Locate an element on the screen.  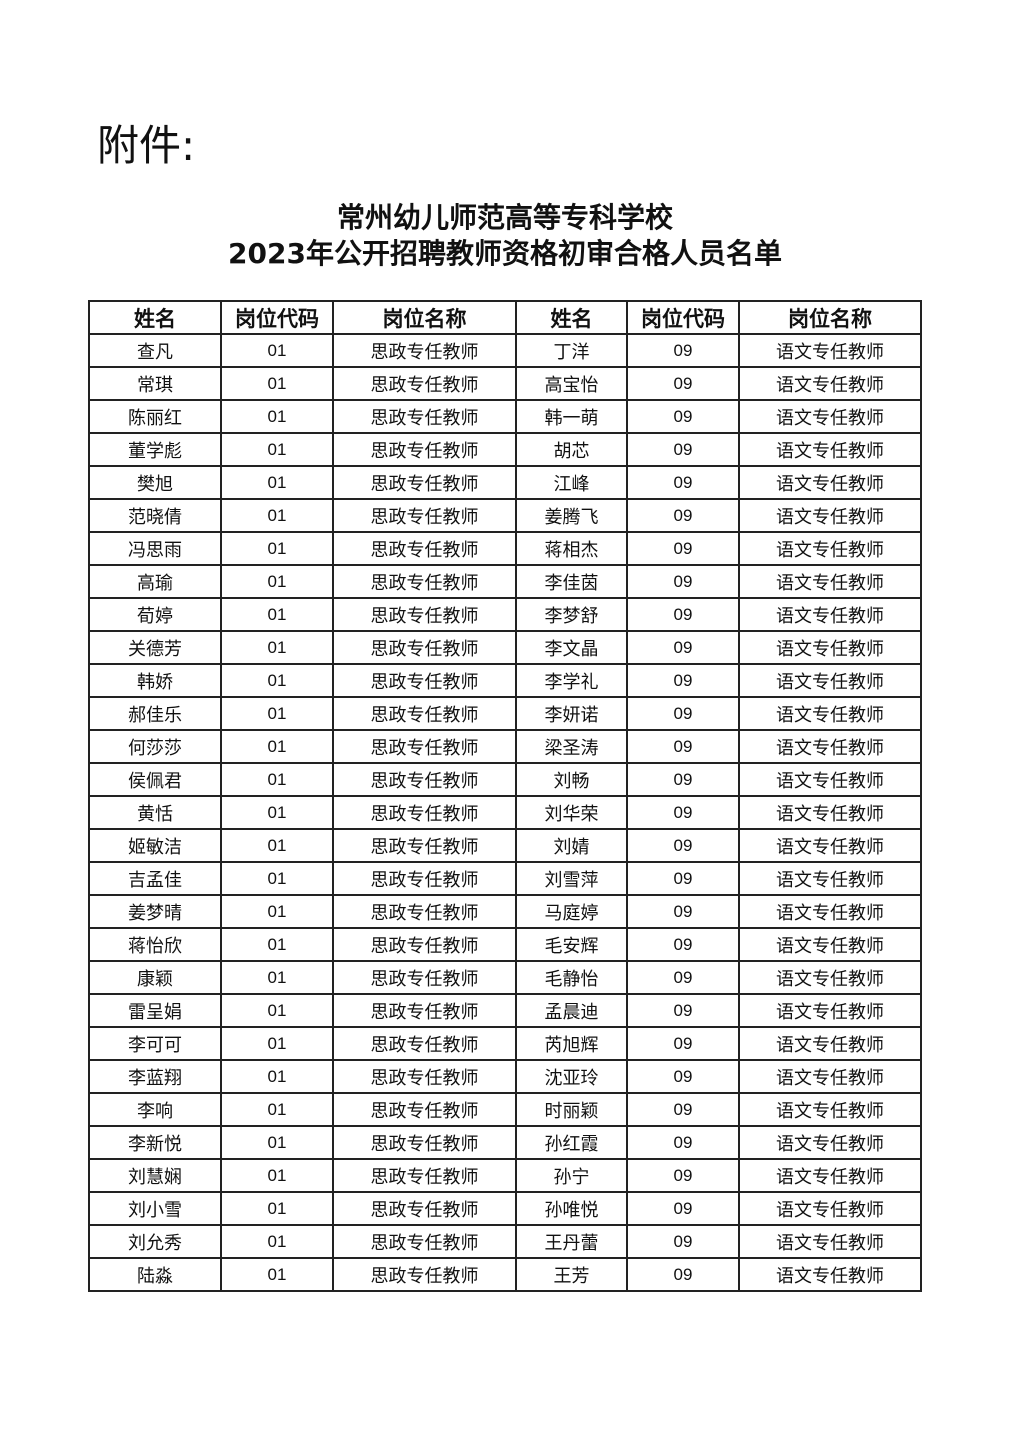
candidate-name: 李佳茵 is located at coordinates (571, 581).